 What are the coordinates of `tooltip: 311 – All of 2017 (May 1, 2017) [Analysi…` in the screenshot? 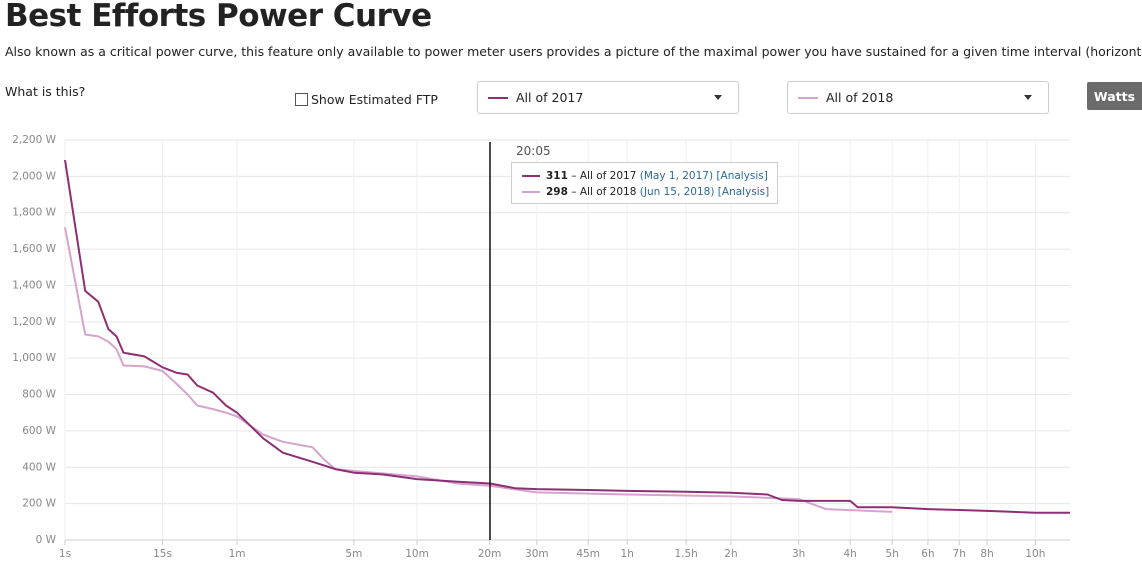 It's located at (645, 183).